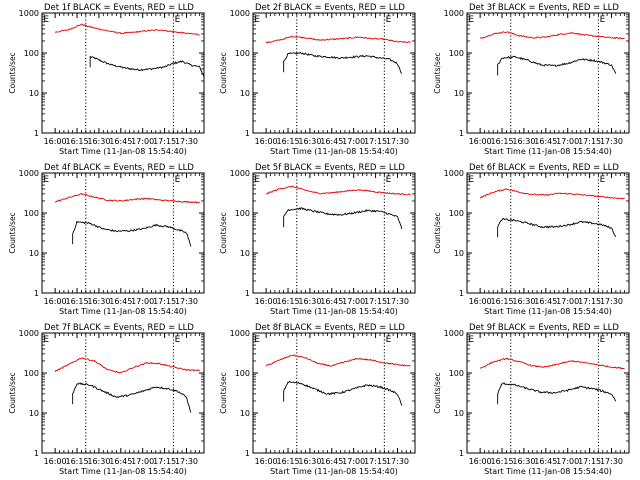  I want to click on panel-title: Det 1f BLACK = Events, RED = LLD, so click(119, 8).